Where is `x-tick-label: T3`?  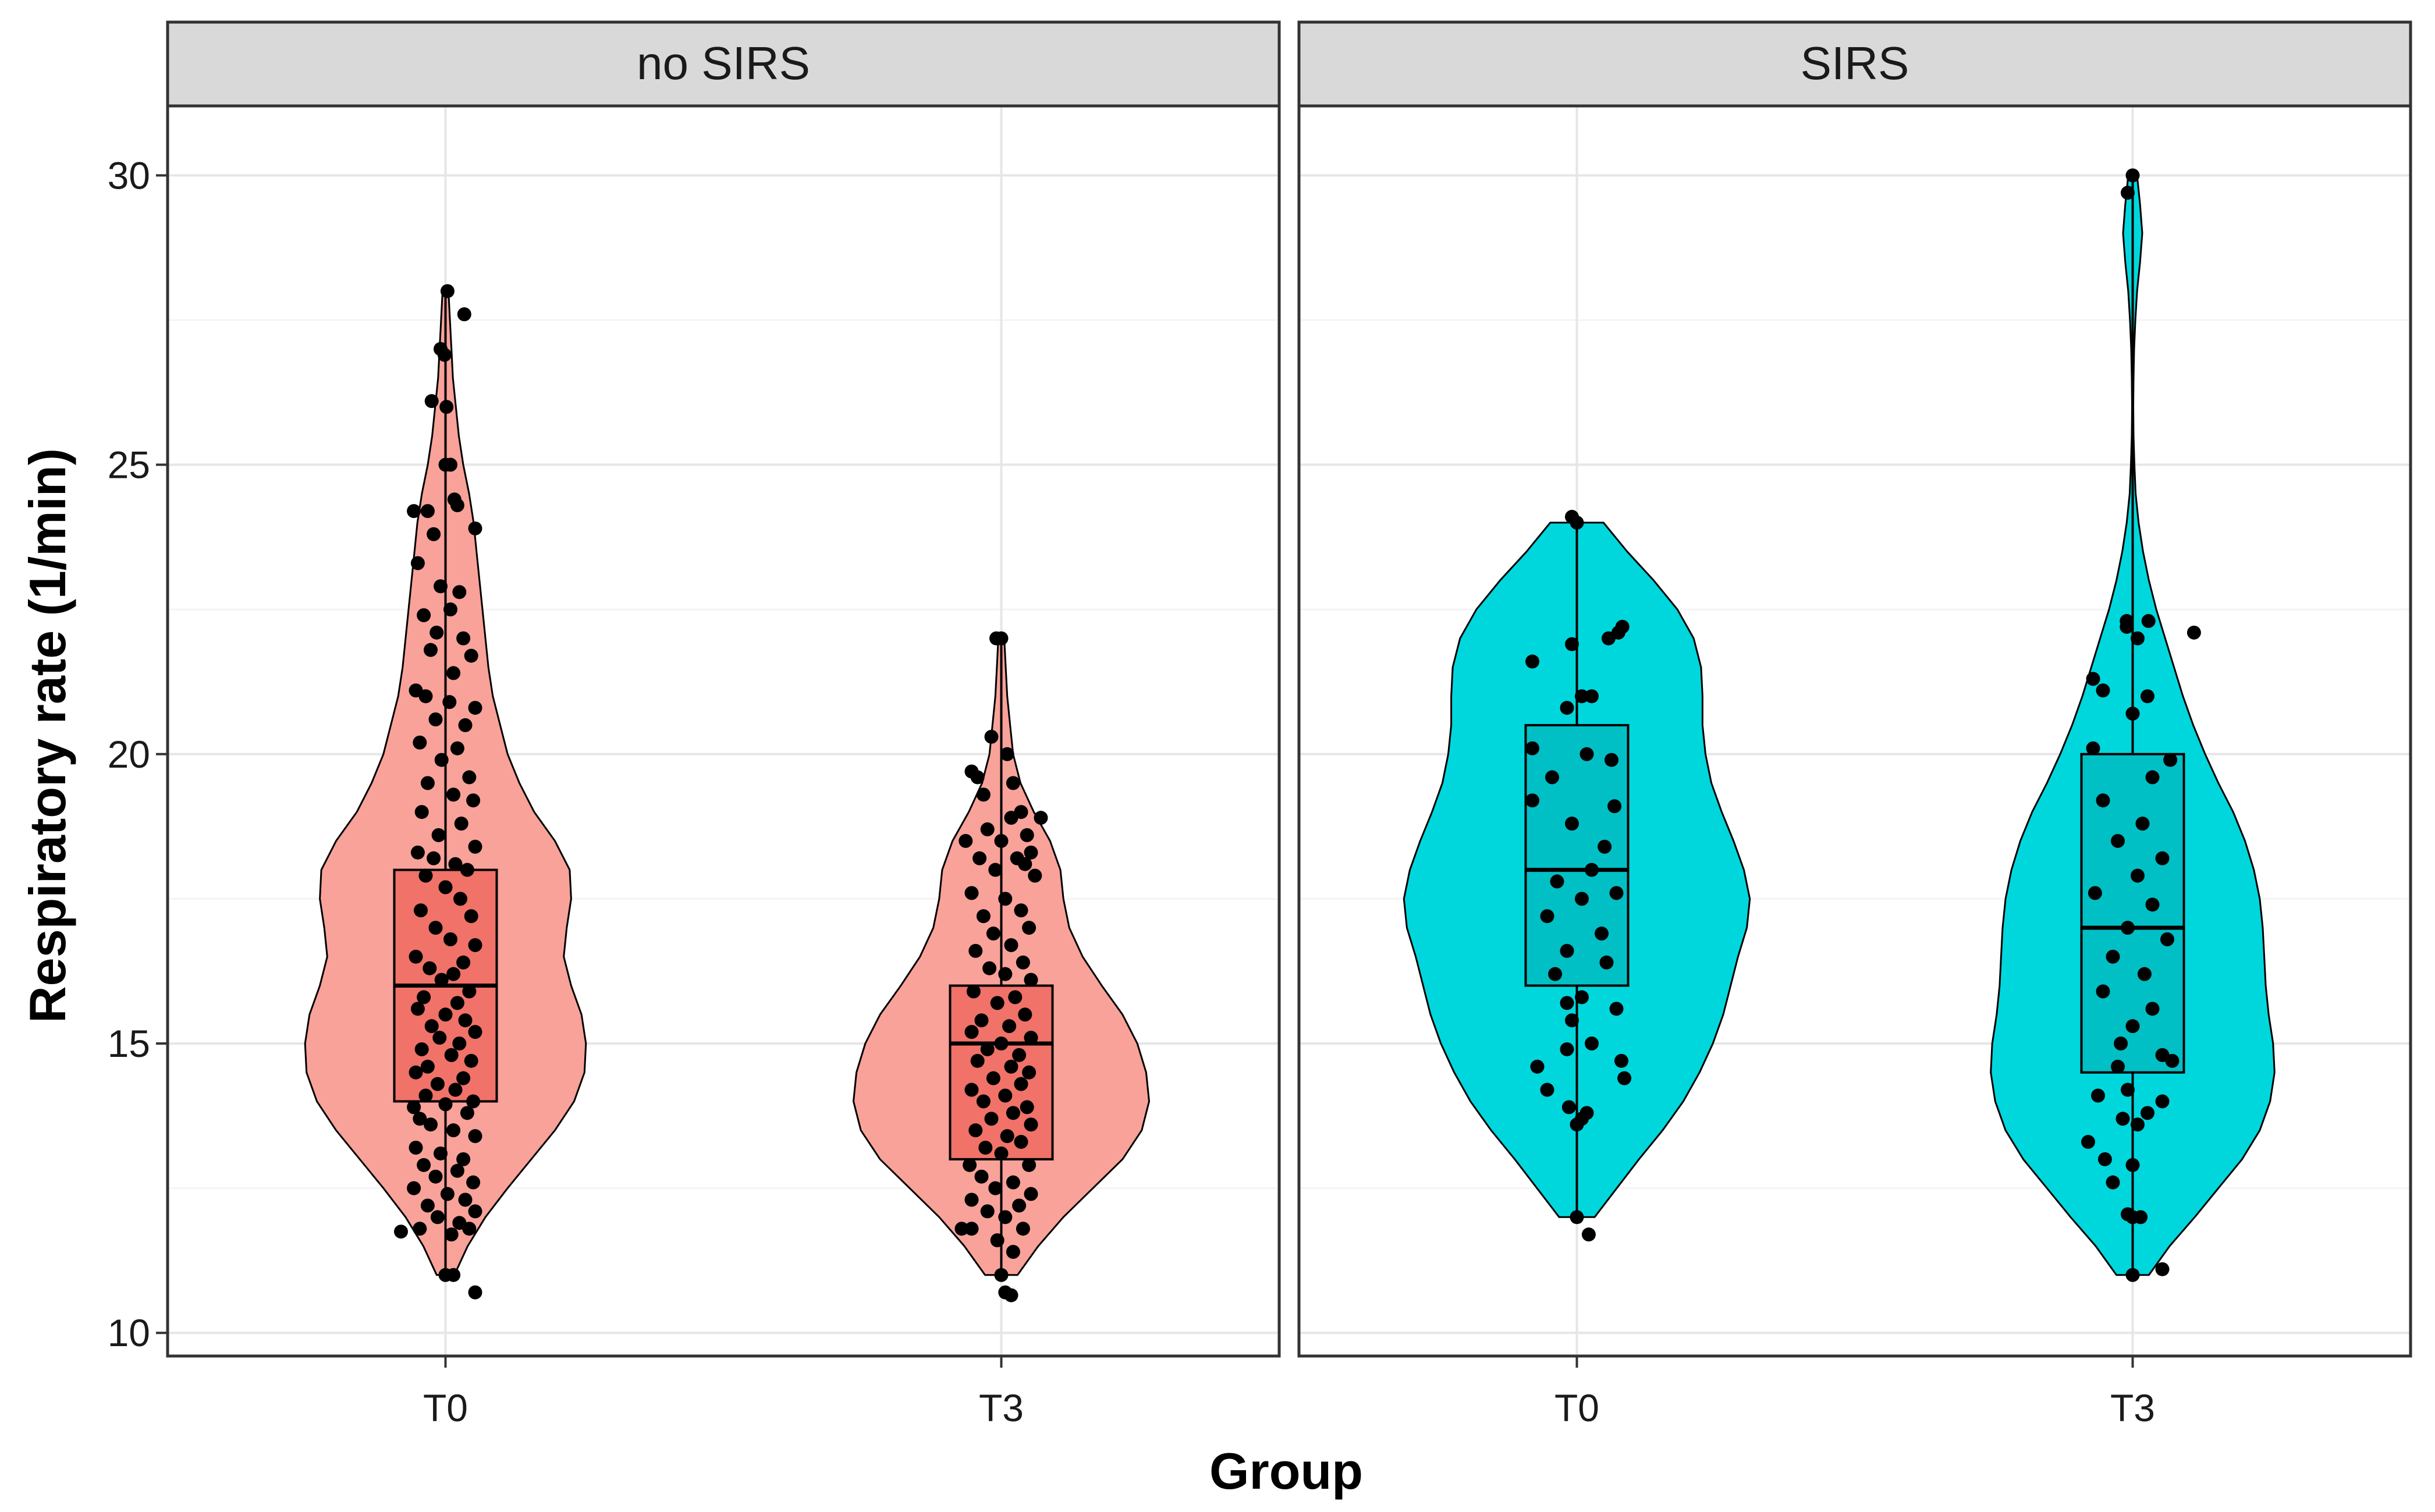 x-tick-label: T3 is located at coordinates (2132, 1407).